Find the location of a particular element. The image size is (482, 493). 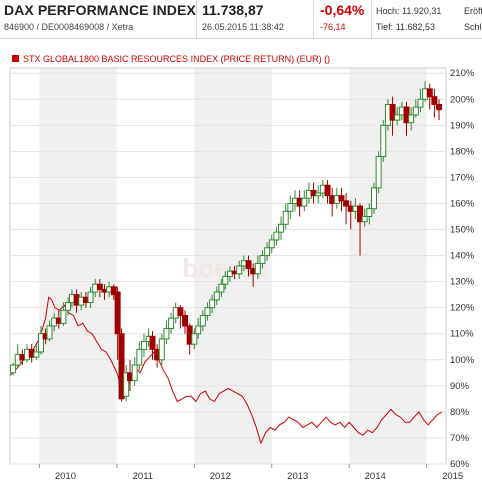

instrument-subtitle: 846900 / DE0008469008 / Xetra is located at coordinates (69, 27).